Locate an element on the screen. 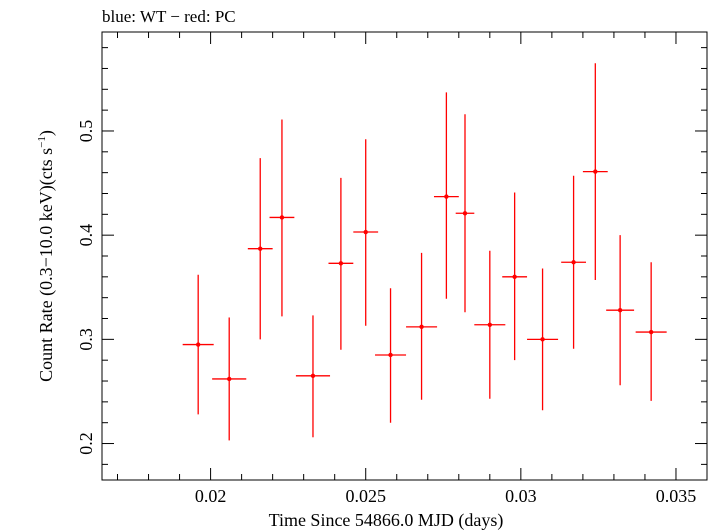  y-tick-label: 0.4 is located at coordinates (86, 235).